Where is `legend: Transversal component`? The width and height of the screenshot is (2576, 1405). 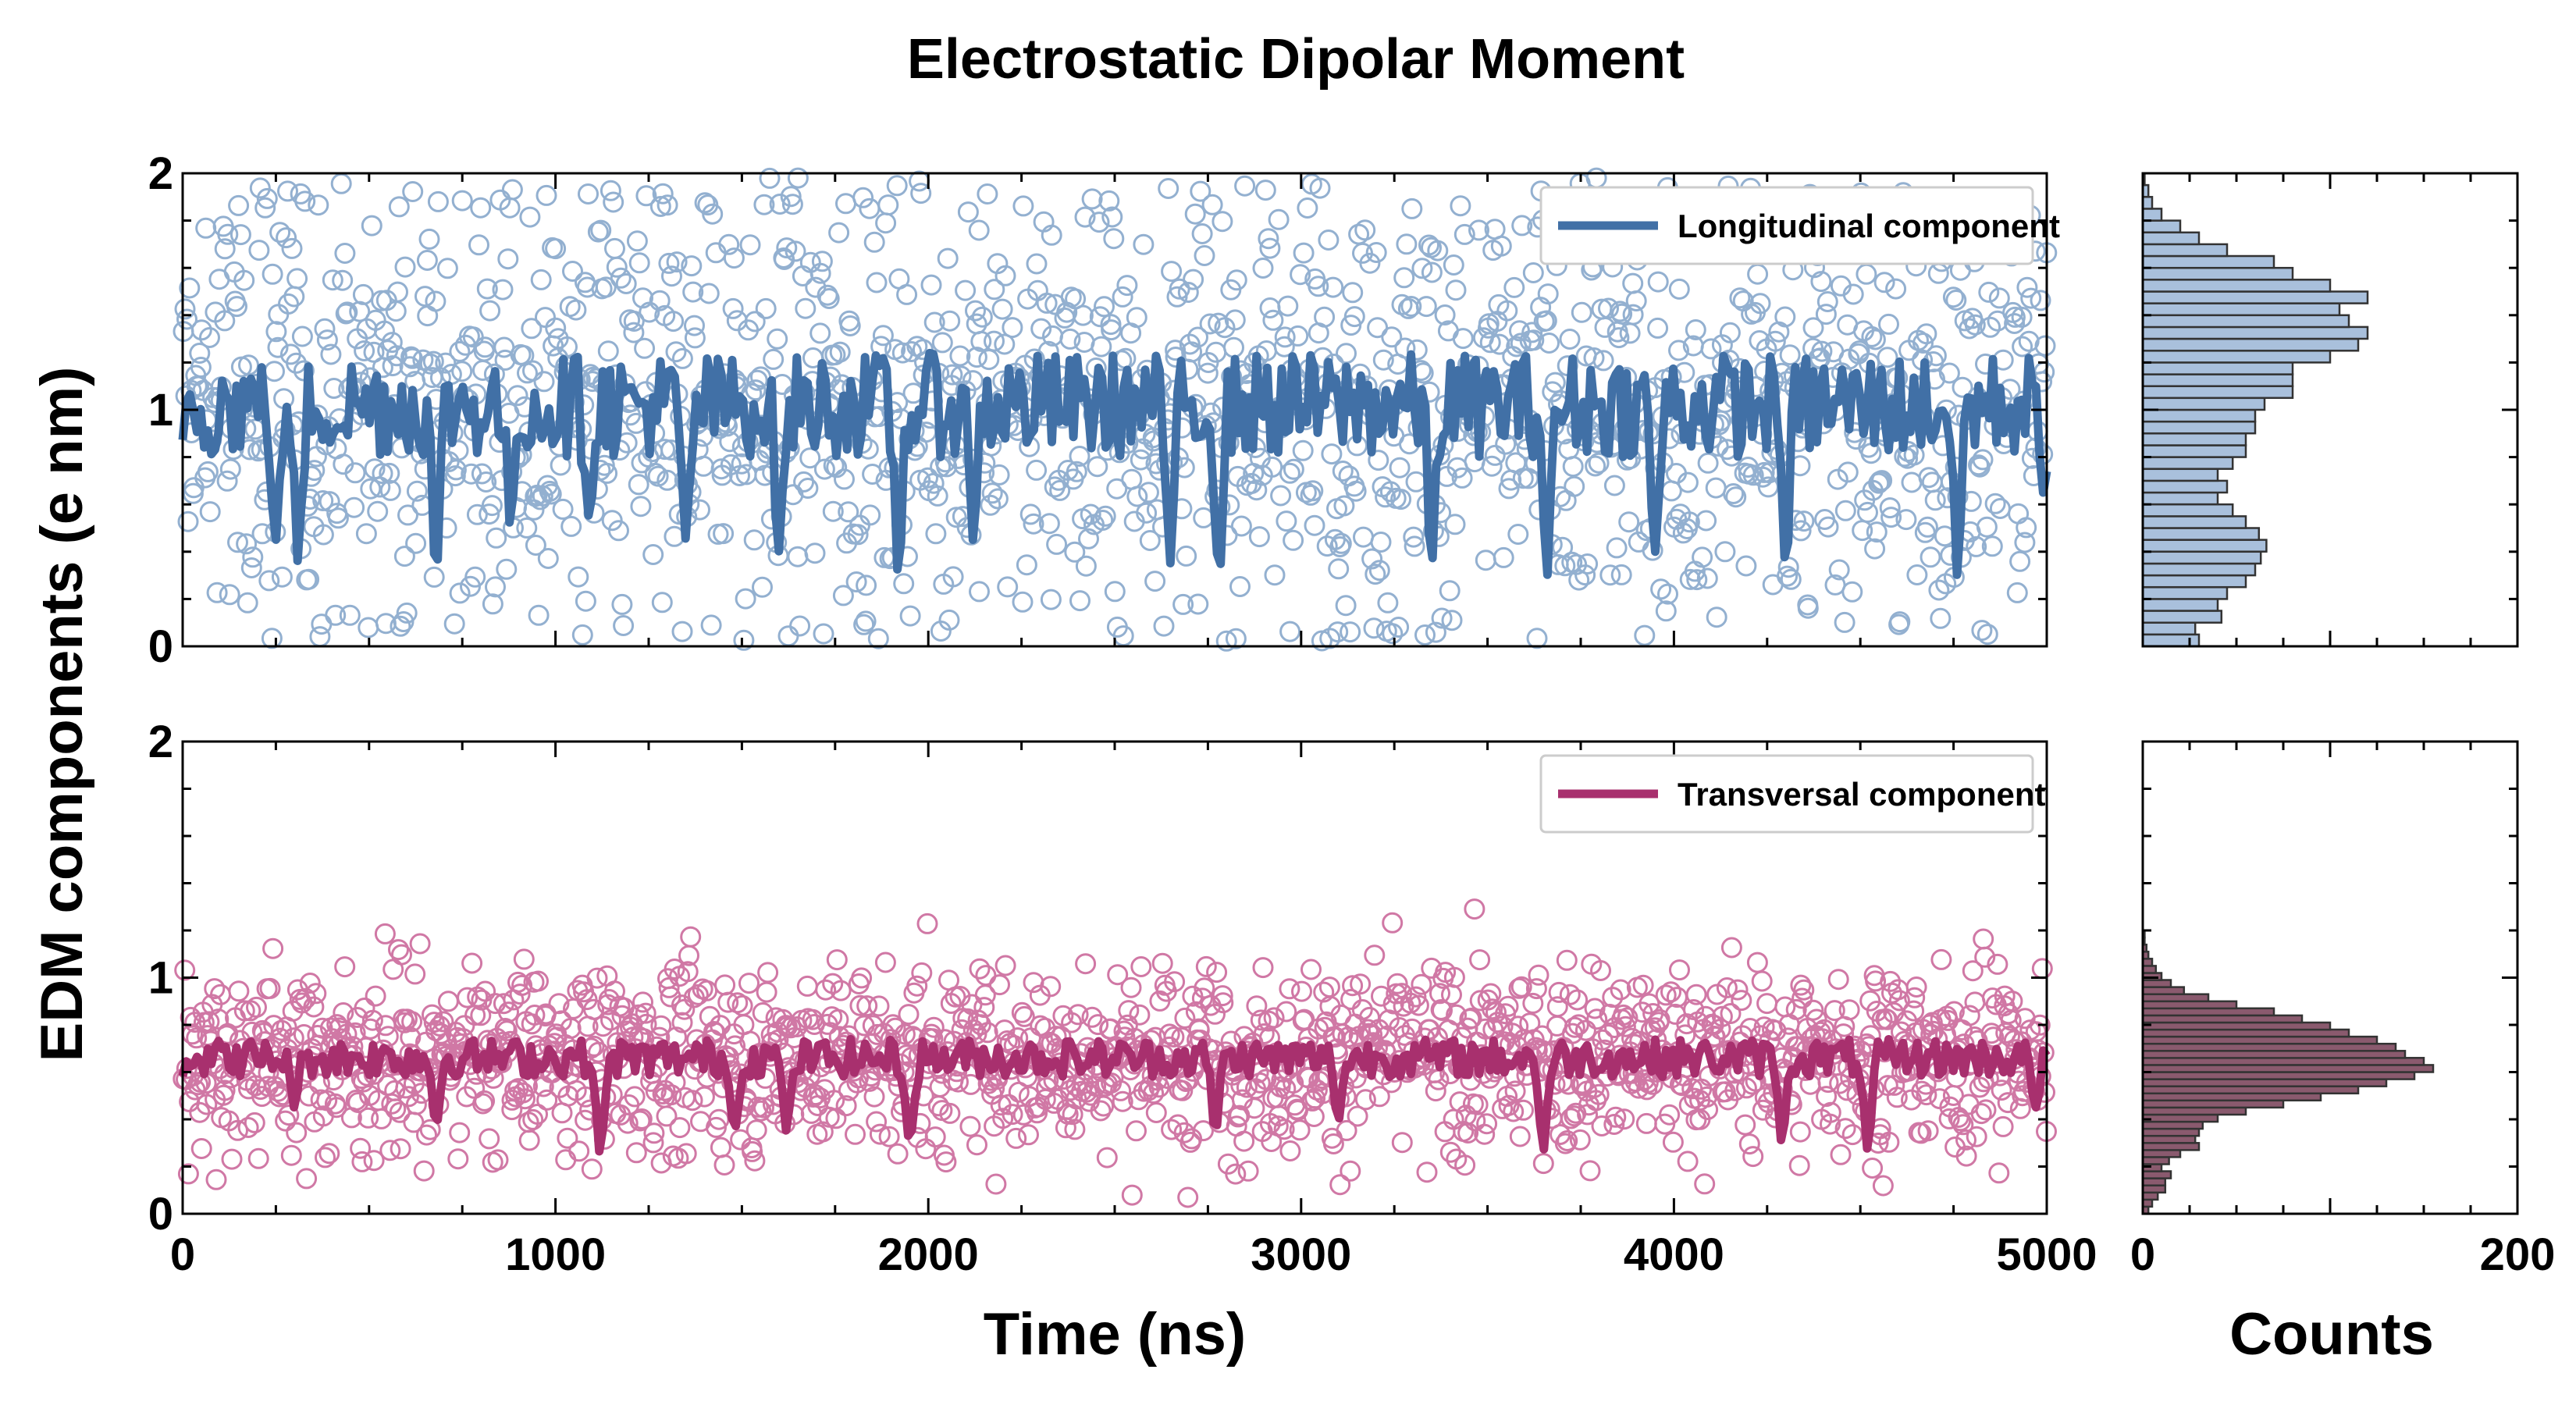 legend: Transversal component is located at coordinates (1792, 794).